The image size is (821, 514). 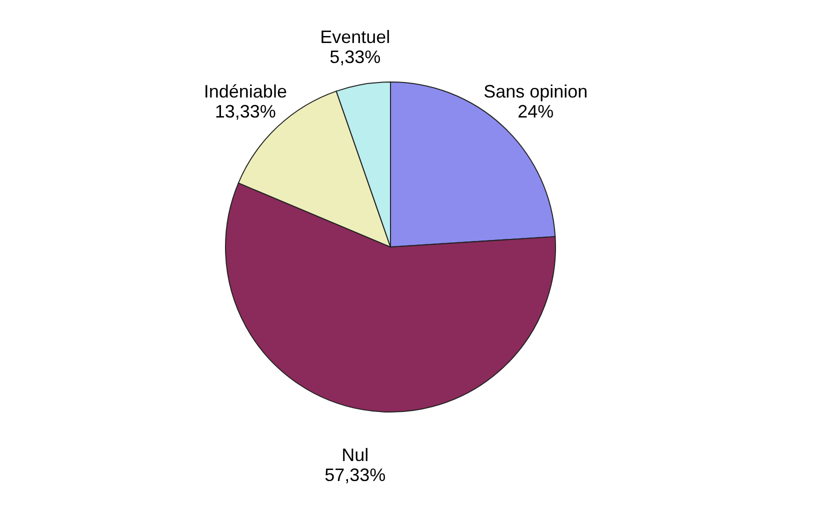 What do you see at coordinates (245, 91) in the screenshot?
I see `slice-label: Indéniable` at bounding box center [245, 91].